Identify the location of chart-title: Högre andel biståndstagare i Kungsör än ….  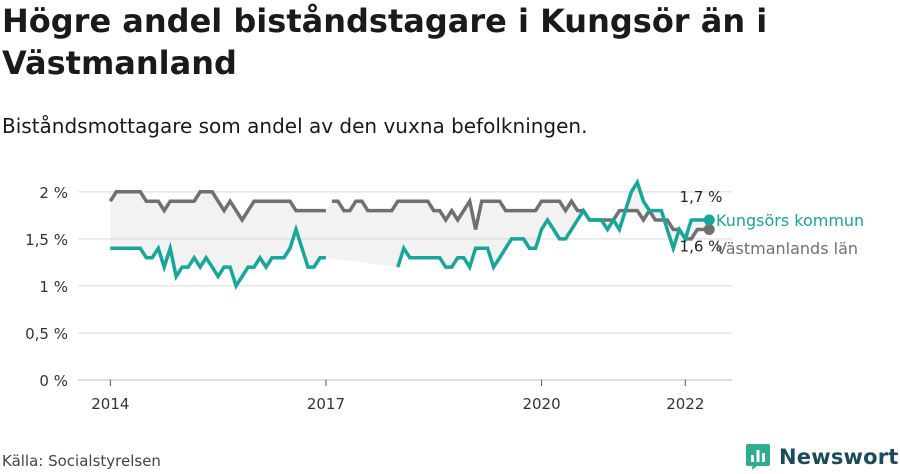
(385, 42).